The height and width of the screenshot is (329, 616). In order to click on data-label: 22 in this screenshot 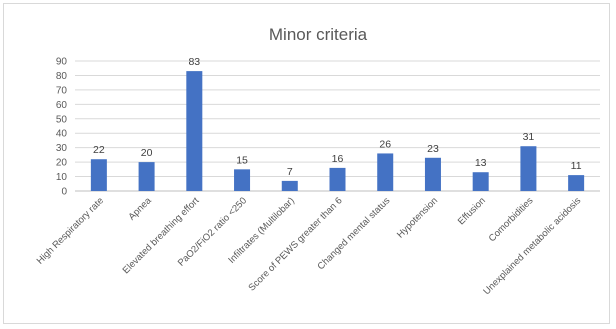, I will do `click(99, 150)`.